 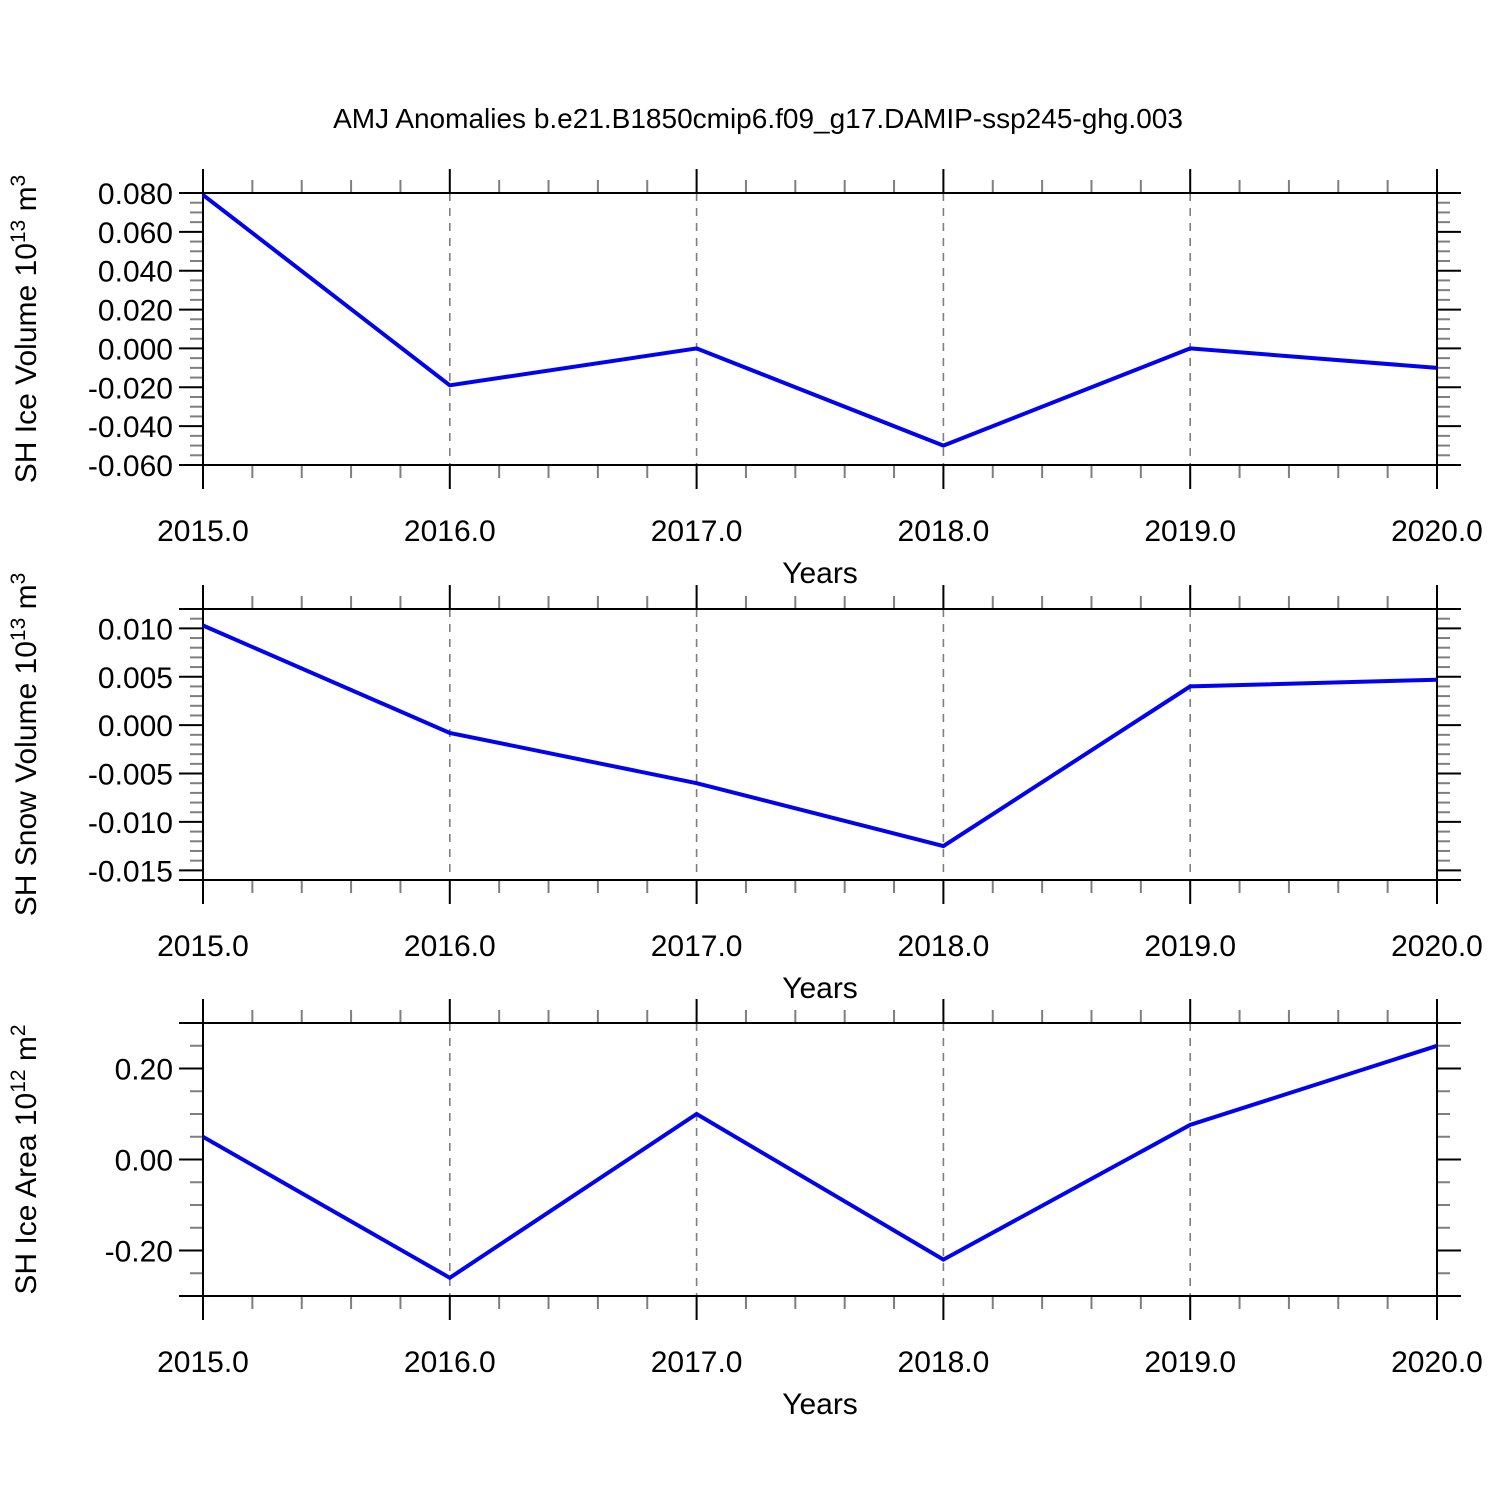 I want to click on y-tick-label: 0.080, so click(x=135, y=194).